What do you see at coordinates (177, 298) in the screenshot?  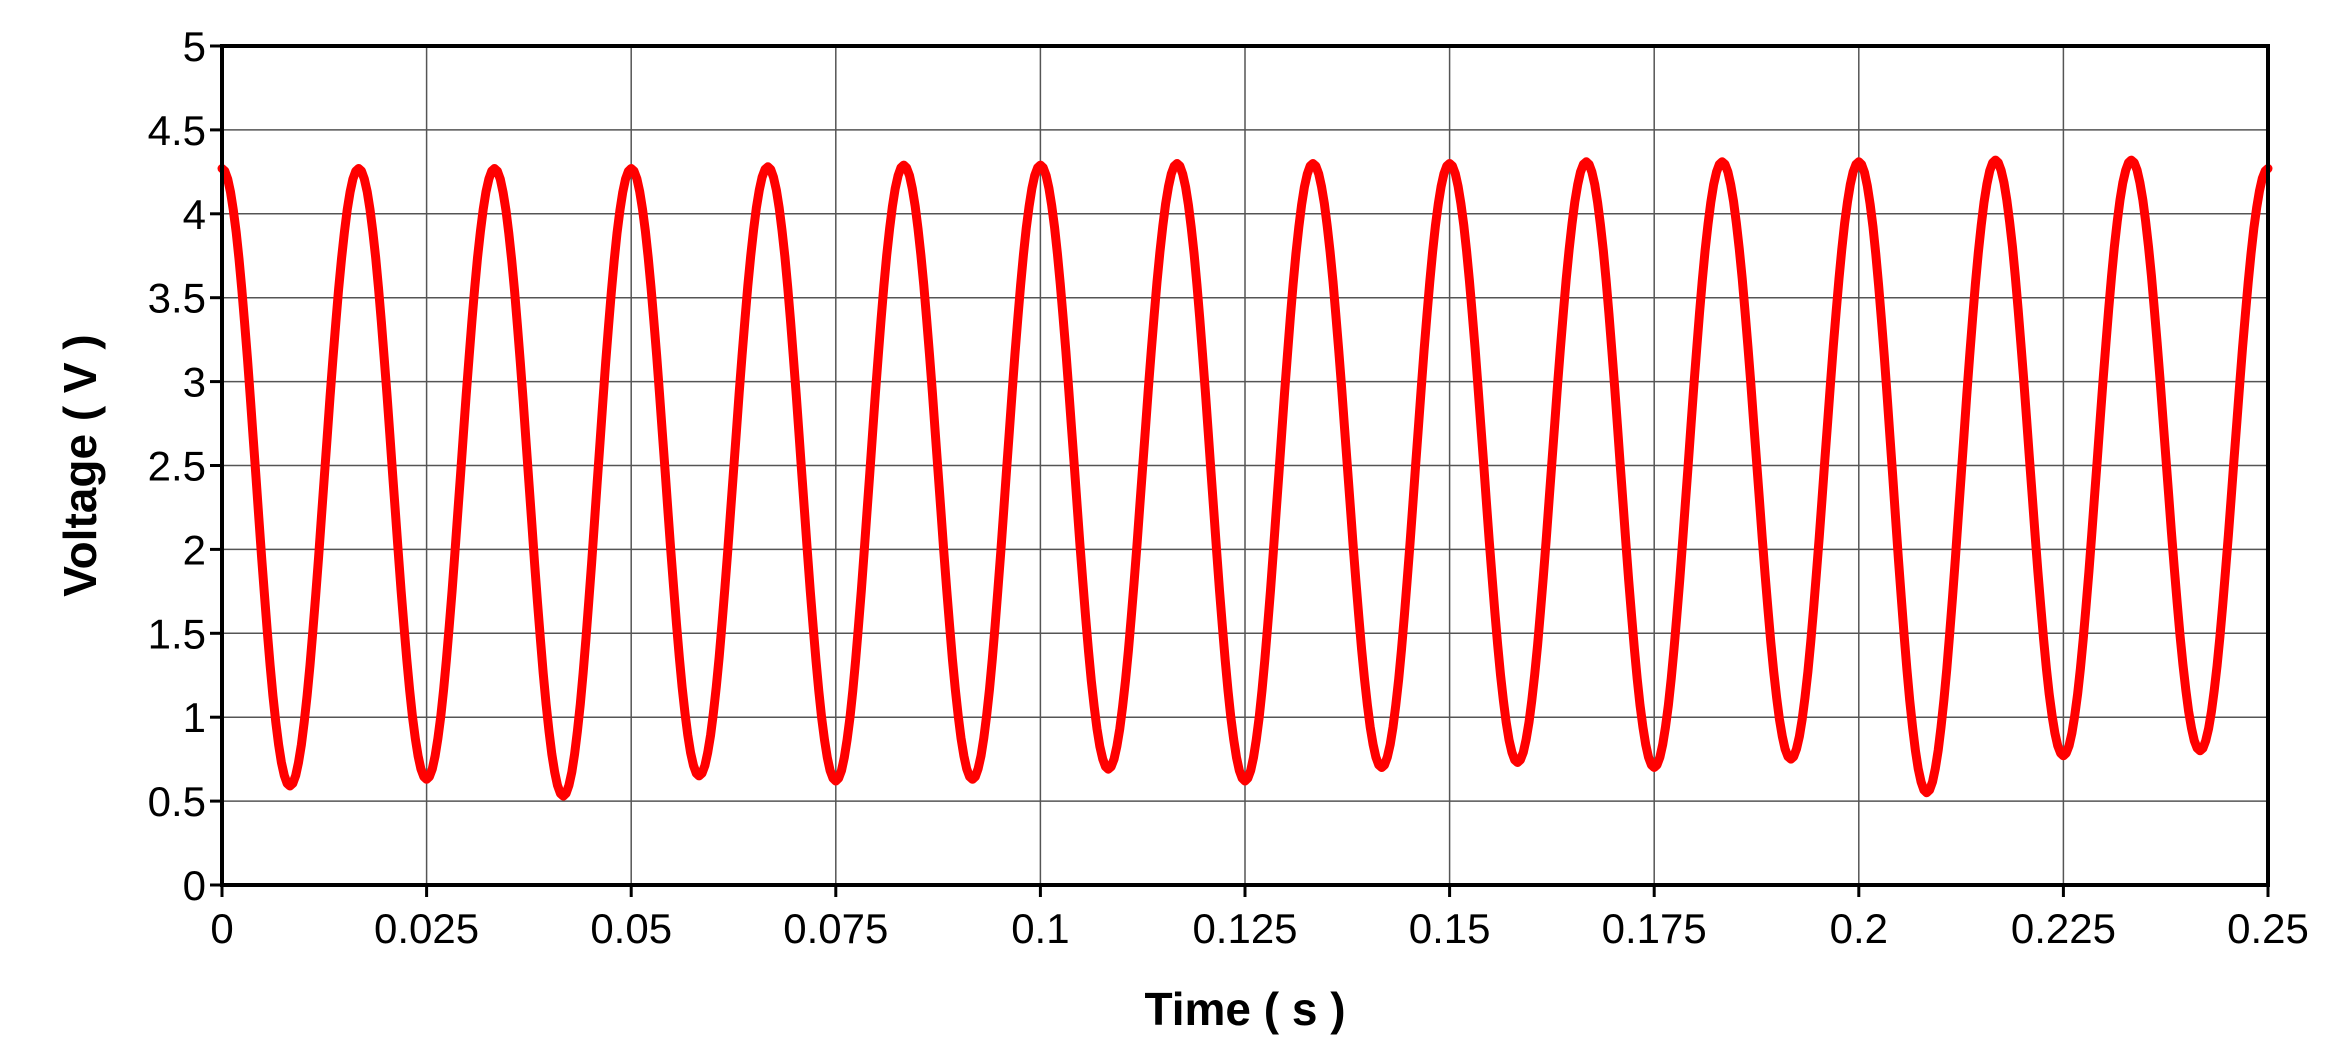 I see `y-tick-label: 3.5` at bounding box center [177, 298].